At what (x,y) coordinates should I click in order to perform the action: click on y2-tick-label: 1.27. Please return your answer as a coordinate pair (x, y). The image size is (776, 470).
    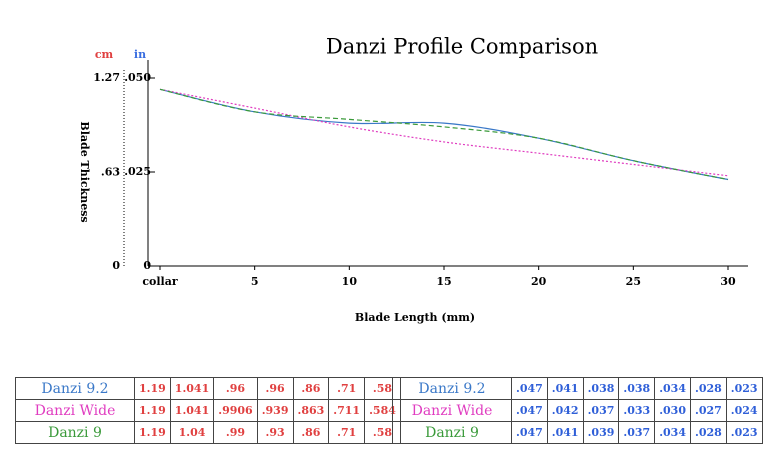
    Looking at the image, I should click on (106, 77).